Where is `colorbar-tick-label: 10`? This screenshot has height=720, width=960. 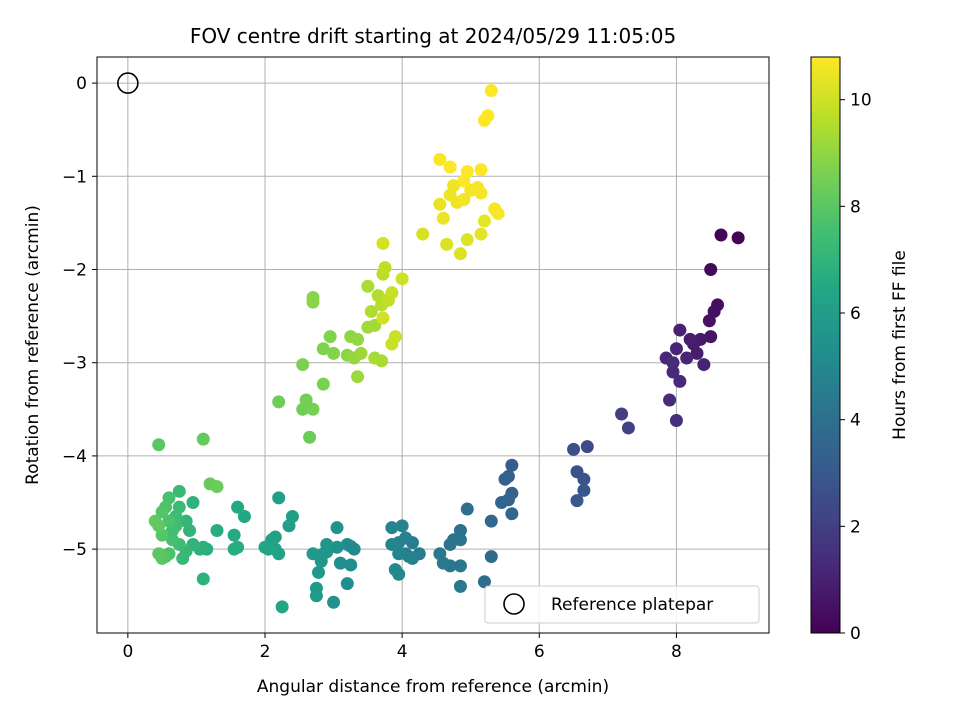
colorbar-tick-label: 10 is located at coordinates (861, 101).